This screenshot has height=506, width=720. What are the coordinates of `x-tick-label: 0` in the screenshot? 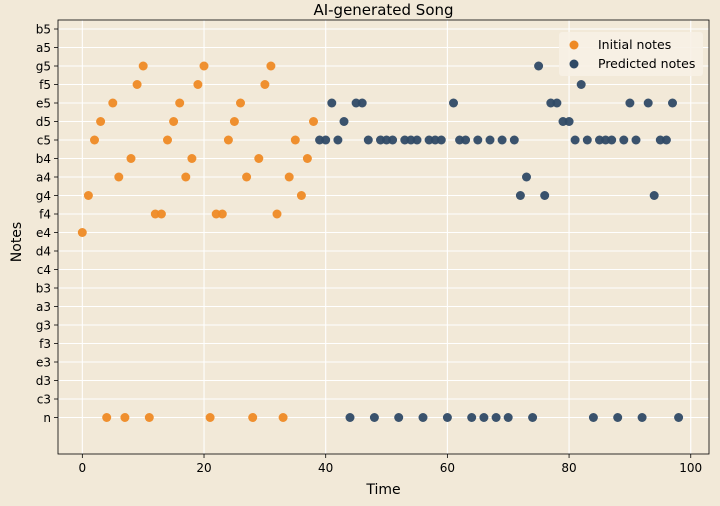 It's located at (83, 468).